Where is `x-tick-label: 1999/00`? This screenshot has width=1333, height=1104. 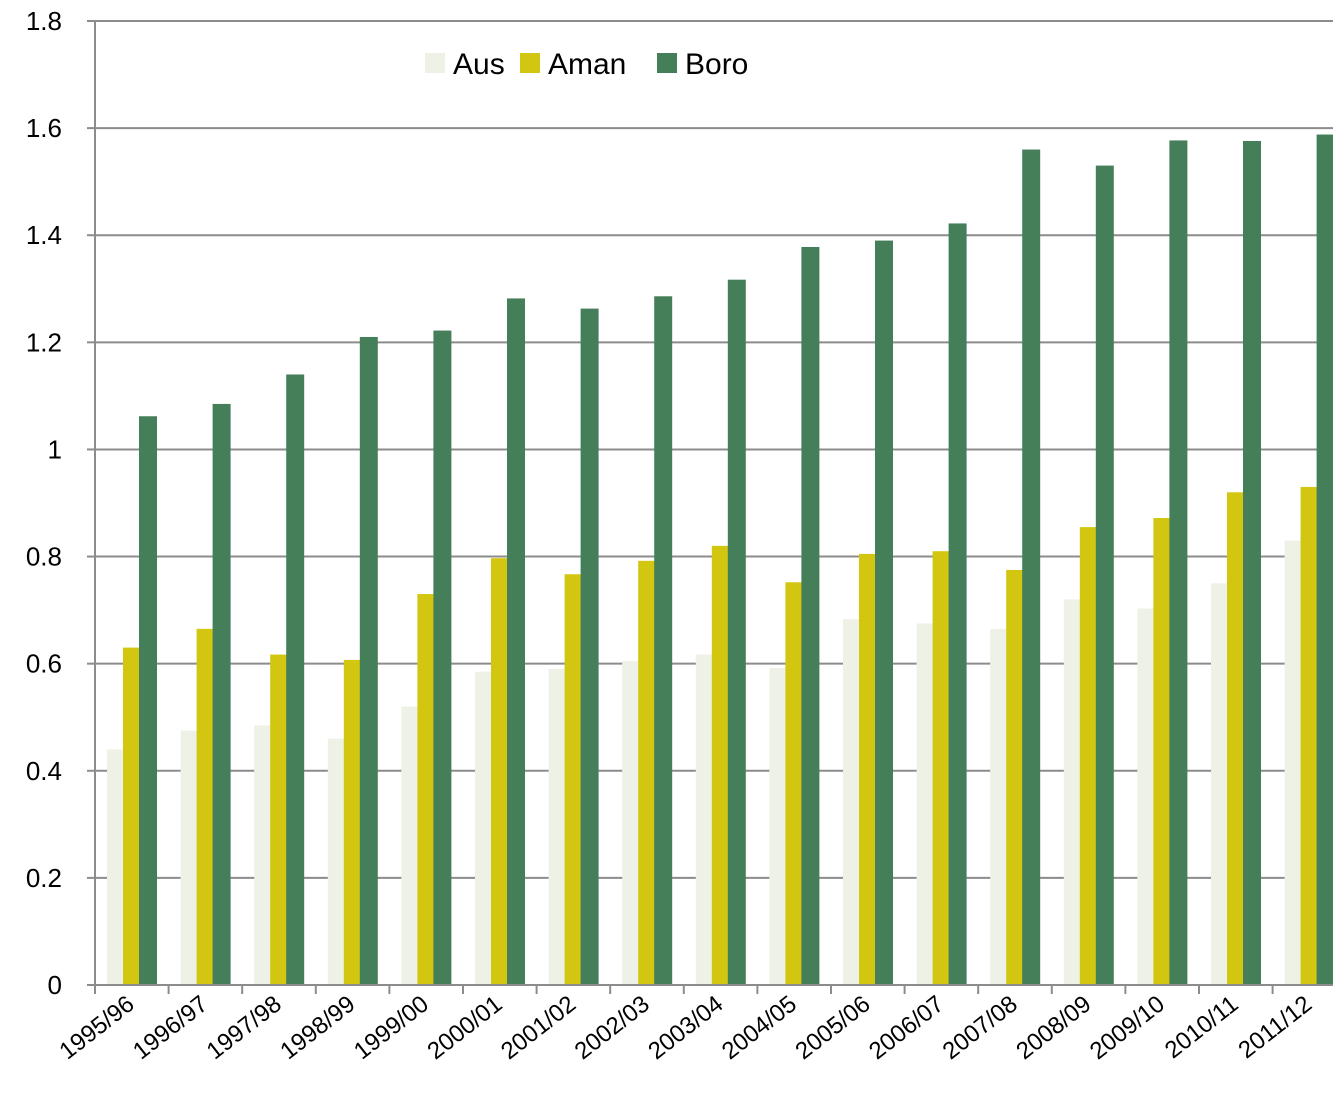 x-tick-label: 1999/00 is located at coordinates (391, 1027).